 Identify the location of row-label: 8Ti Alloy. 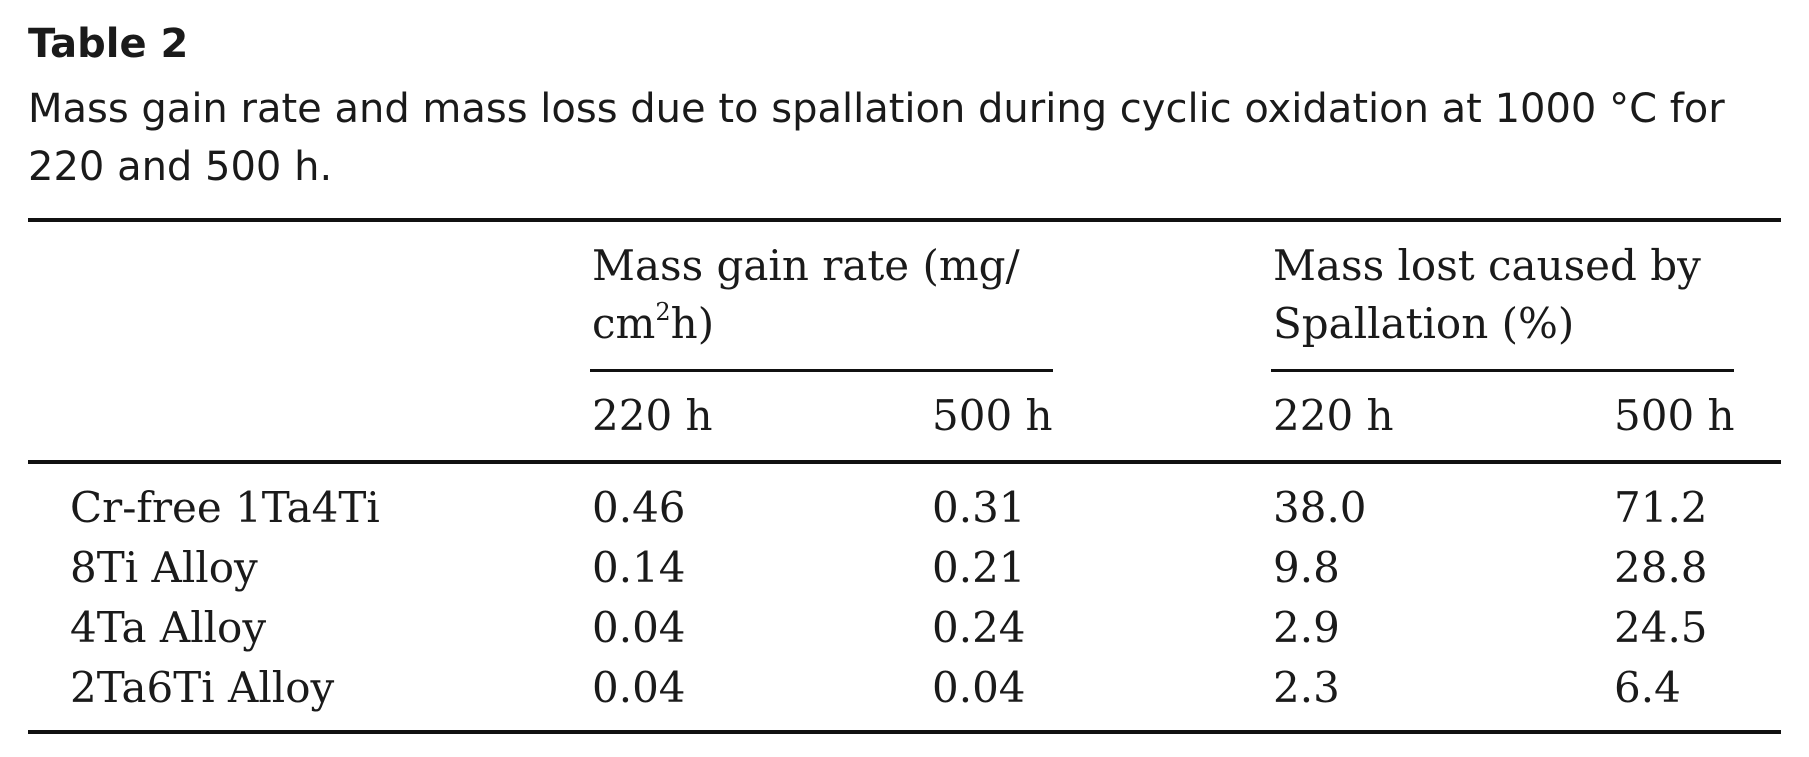
(164, 567).